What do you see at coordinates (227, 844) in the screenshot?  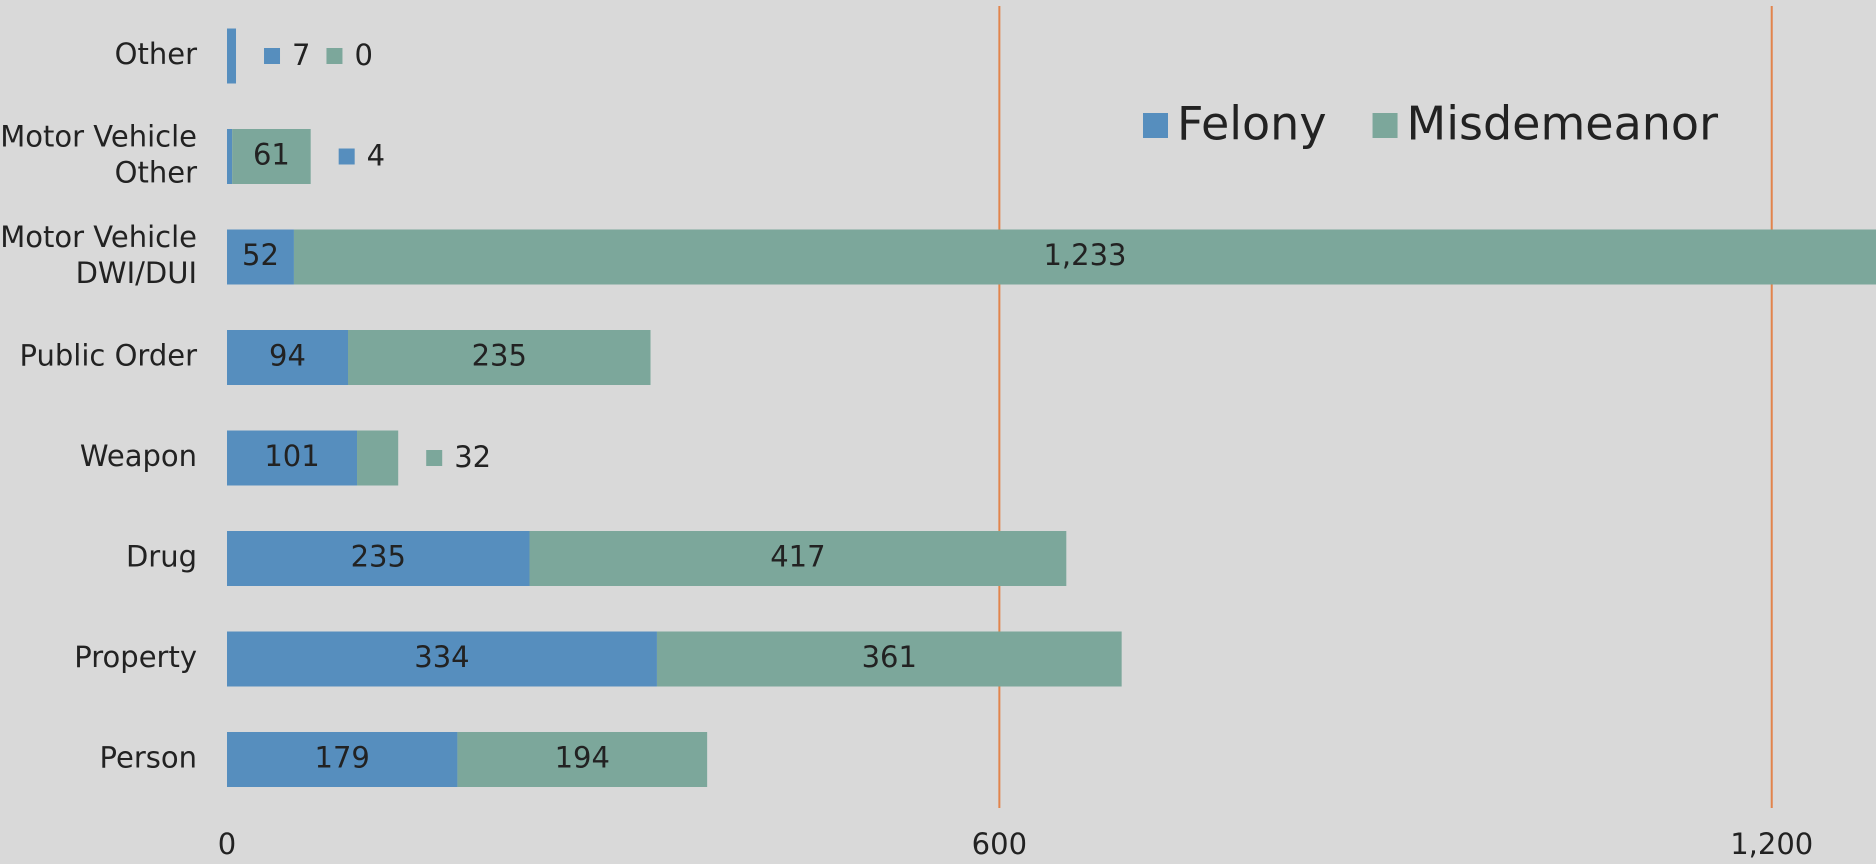 I see `x-tick-label: 0` at bounding box center [227, 844].